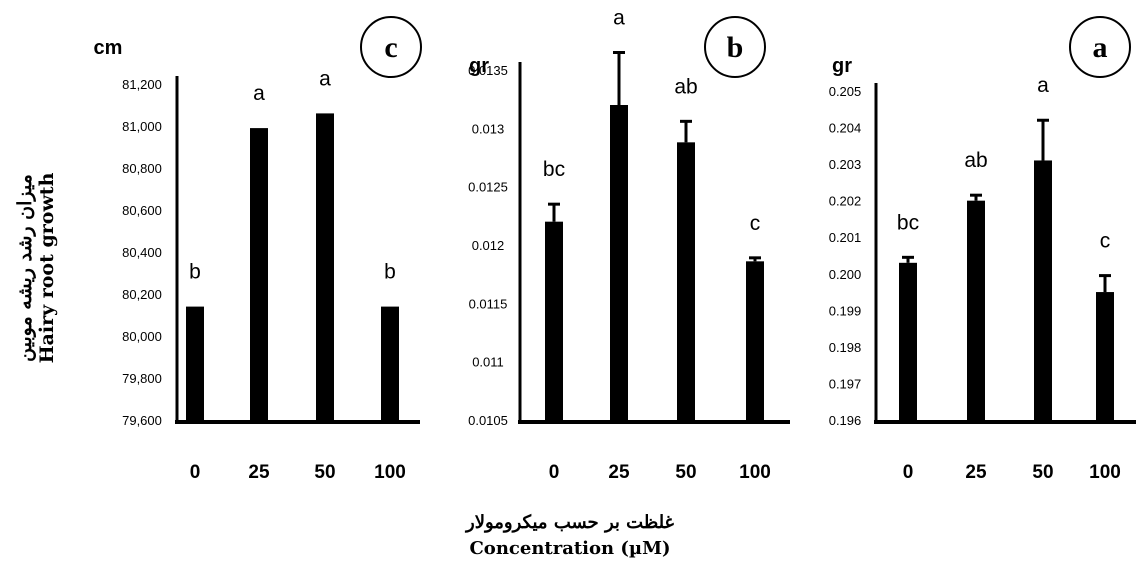  What do you see at coordinates (570, 522) in the screenshot?
I see `x-axis-label-persian: غلظت بر حسب میکرومولار` at bounding box center [570, 522].